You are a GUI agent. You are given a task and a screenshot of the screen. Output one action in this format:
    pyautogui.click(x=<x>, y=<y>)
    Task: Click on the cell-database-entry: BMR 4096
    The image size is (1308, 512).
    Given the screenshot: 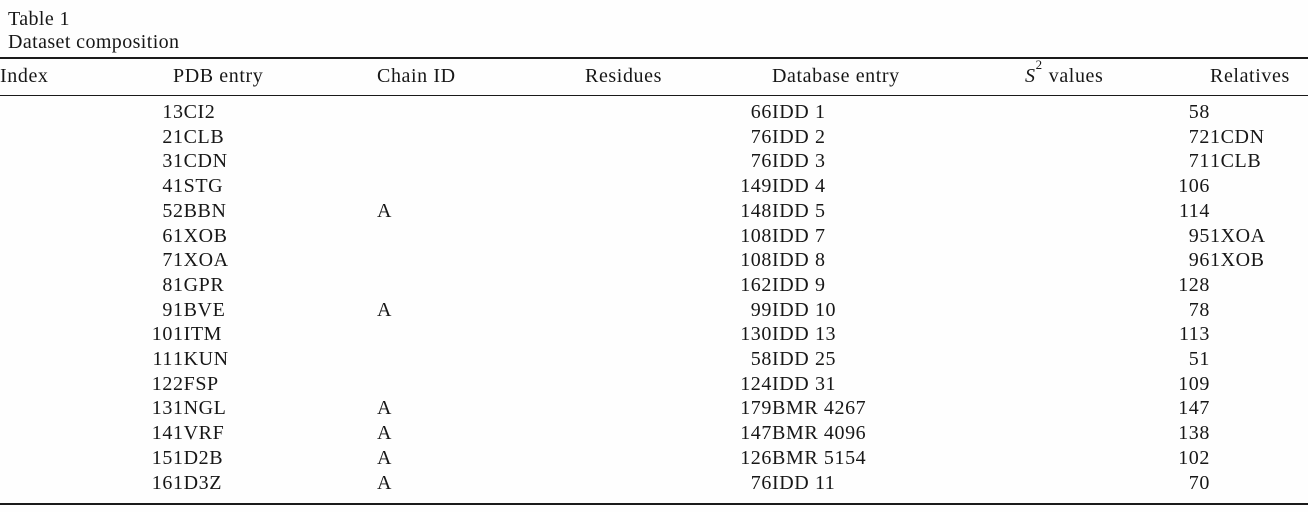 What is the action you would take?
    pyautogui.click(x=819, y=433)
    